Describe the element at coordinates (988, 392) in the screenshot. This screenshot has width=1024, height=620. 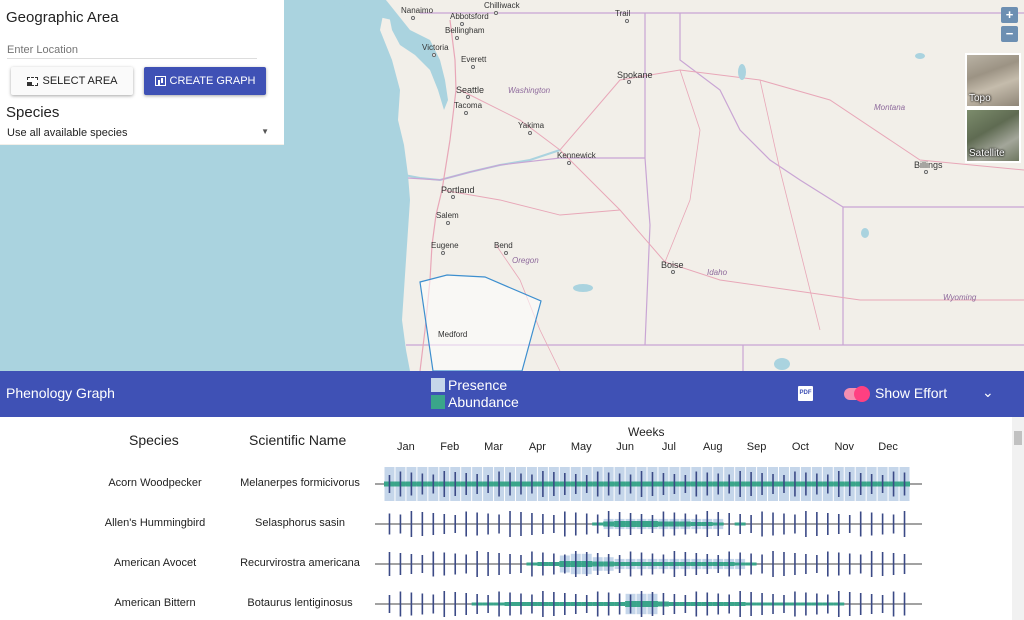
I see `chevron-down-icon: ⌄` at that location.